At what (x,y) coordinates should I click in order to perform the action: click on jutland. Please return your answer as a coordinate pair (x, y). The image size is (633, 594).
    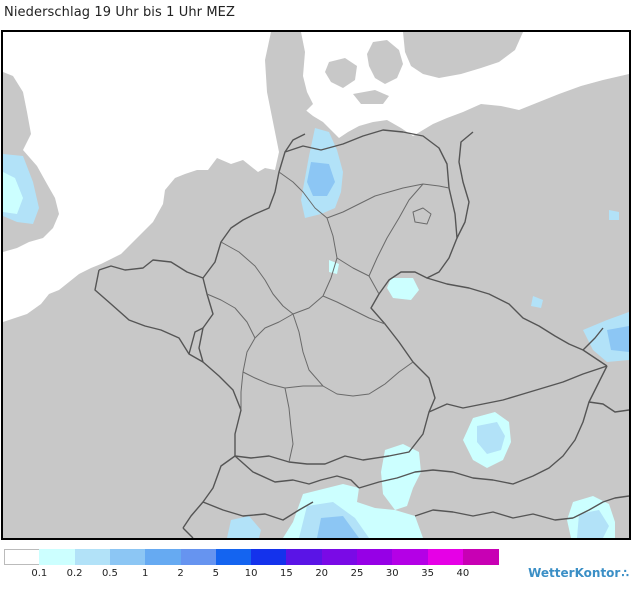
    Looking at the image, I should click on (290, 77).